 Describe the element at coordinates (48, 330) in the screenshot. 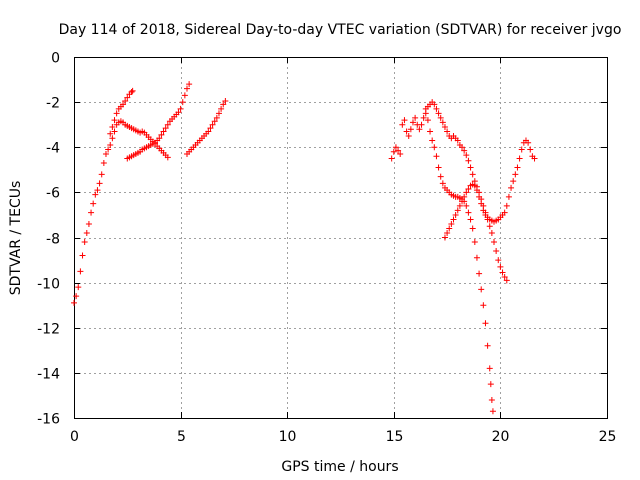

I see `y-tick-label: -12` at that location.